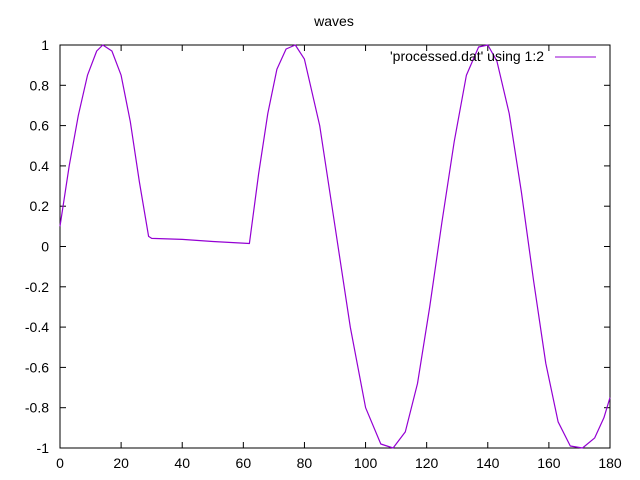  I want to click on x-tick-label: 180, so click(610, 463).